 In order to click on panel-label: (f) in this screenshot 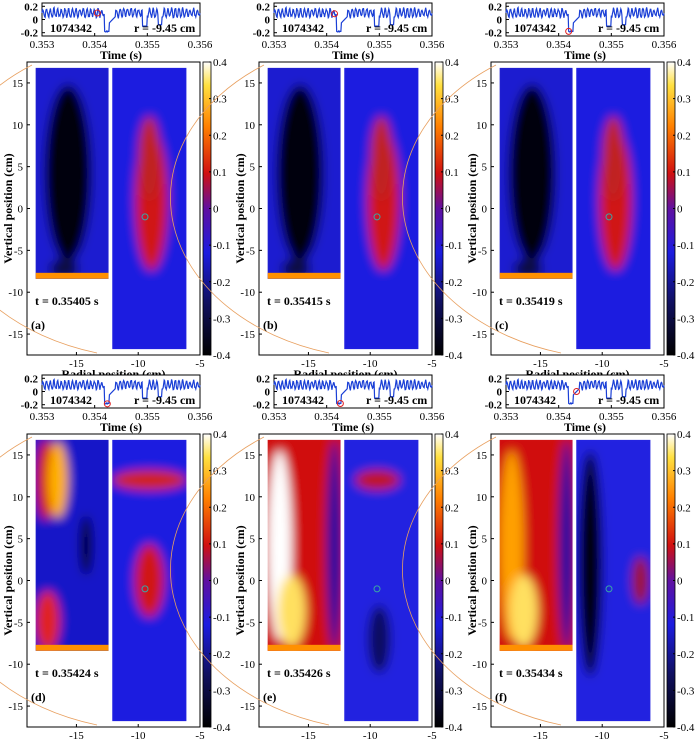, I will do `click(501, 697)`.